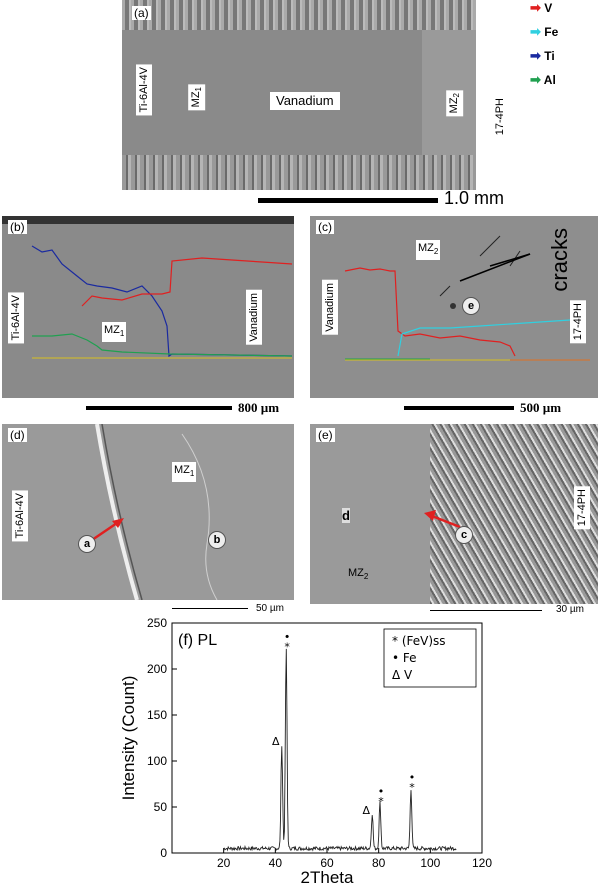  What do you see at coordinates (327, 877) in the screenshot?
I see `x-axis-label: 2Theta` at bounding box center [327, 877].